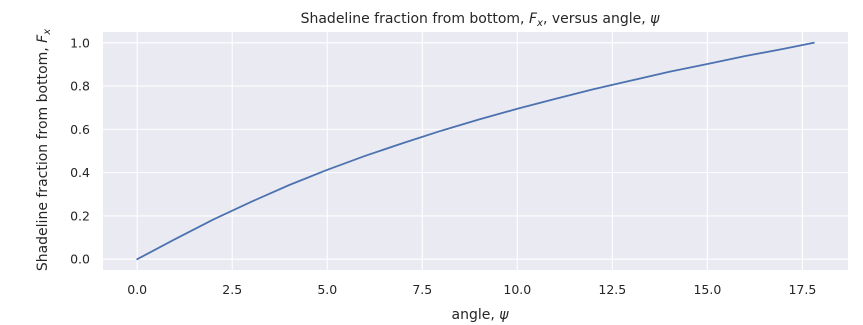  I want to click on y-axis-ticks: 0.0 0.2 0.4 0.6 0.8 1.0, so click(80, 150).